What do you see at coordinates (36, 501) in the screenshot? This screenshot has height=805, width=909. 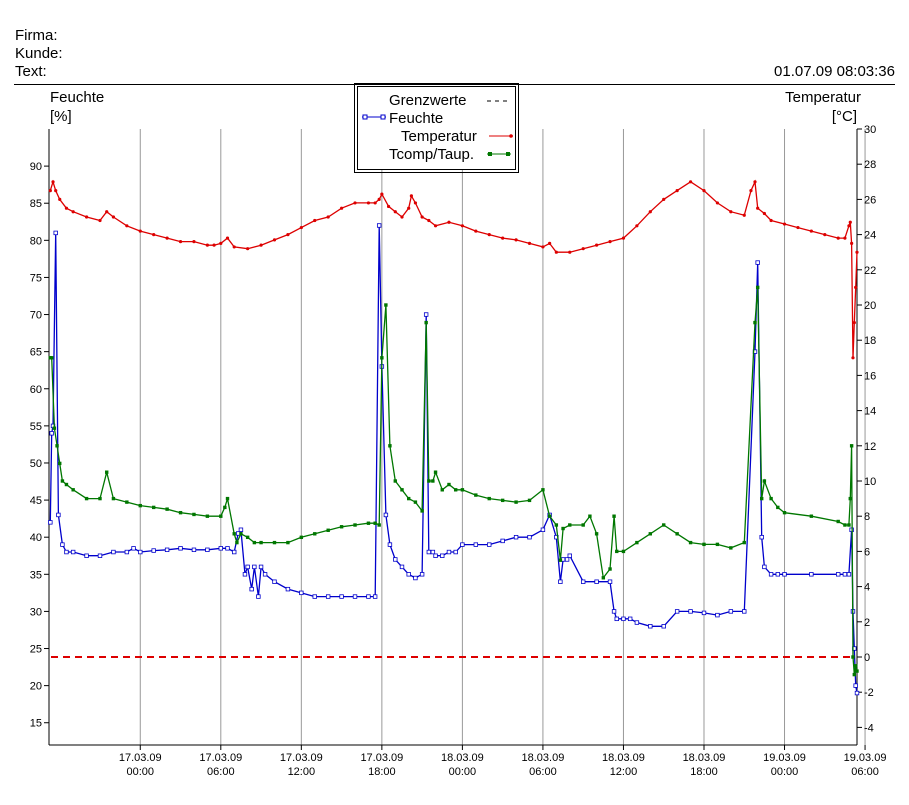 I see `left-tick-label: 45` at bounding box center [36, 501].